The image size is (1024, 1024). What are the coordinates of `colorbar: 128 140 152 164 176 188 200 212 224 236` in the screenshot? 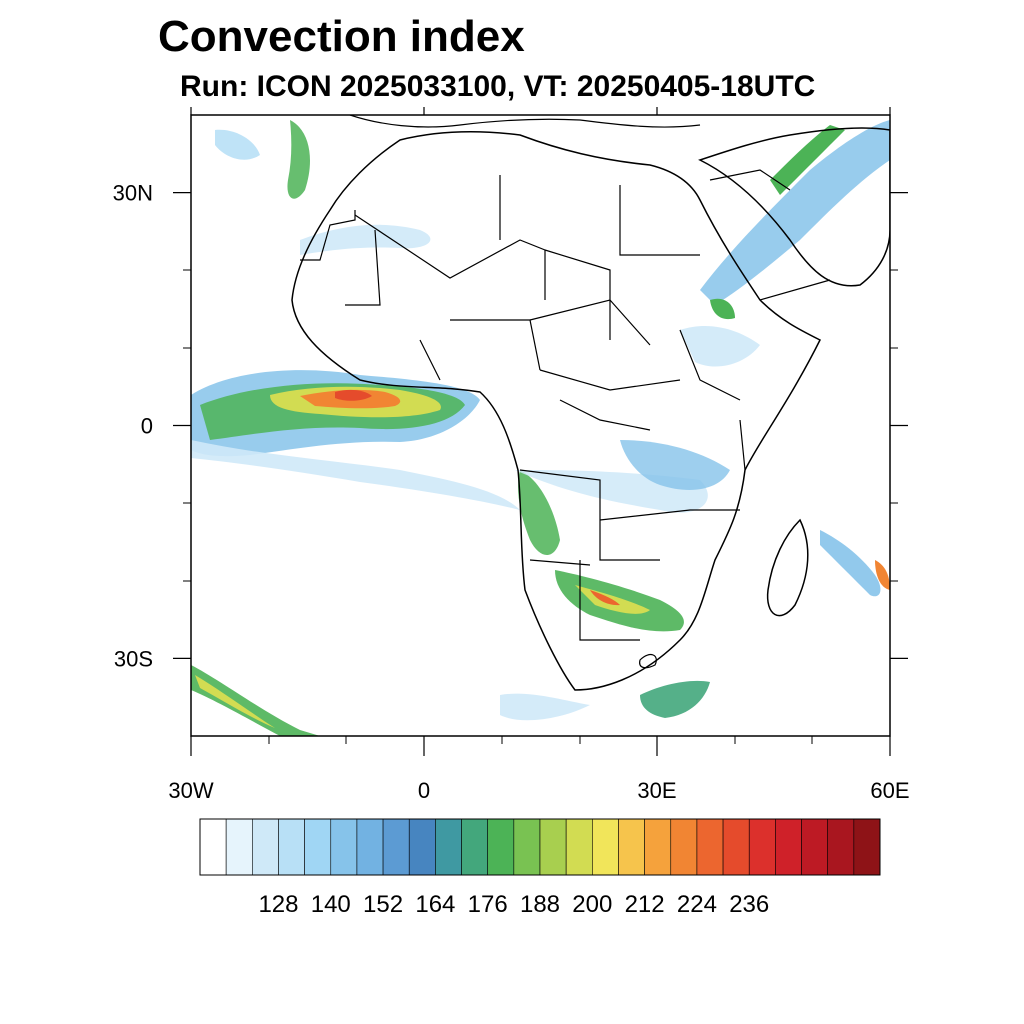 It's located at (540, 868).